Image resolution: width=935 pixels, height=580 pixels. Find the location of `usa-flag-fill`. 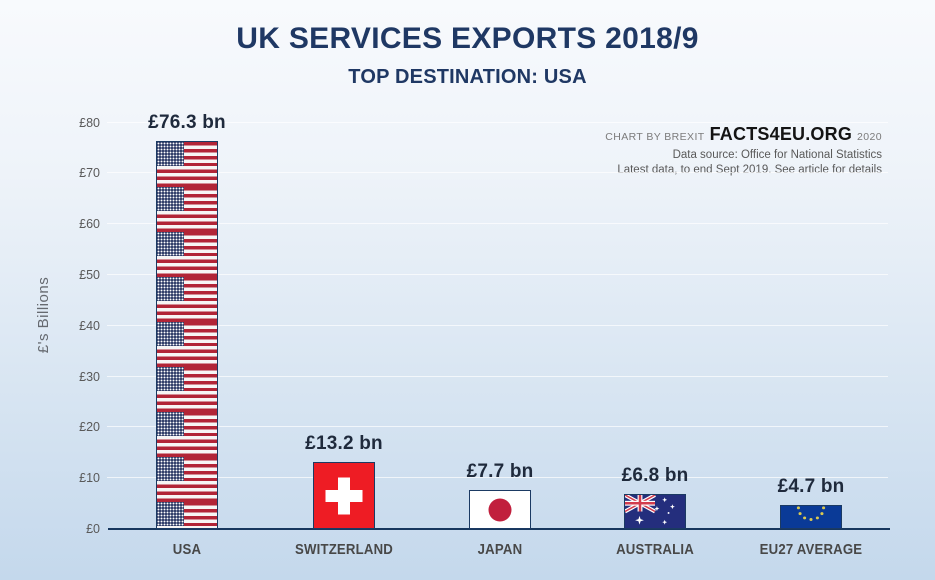

usa-flag-fill is located at coordinates (187, 335).